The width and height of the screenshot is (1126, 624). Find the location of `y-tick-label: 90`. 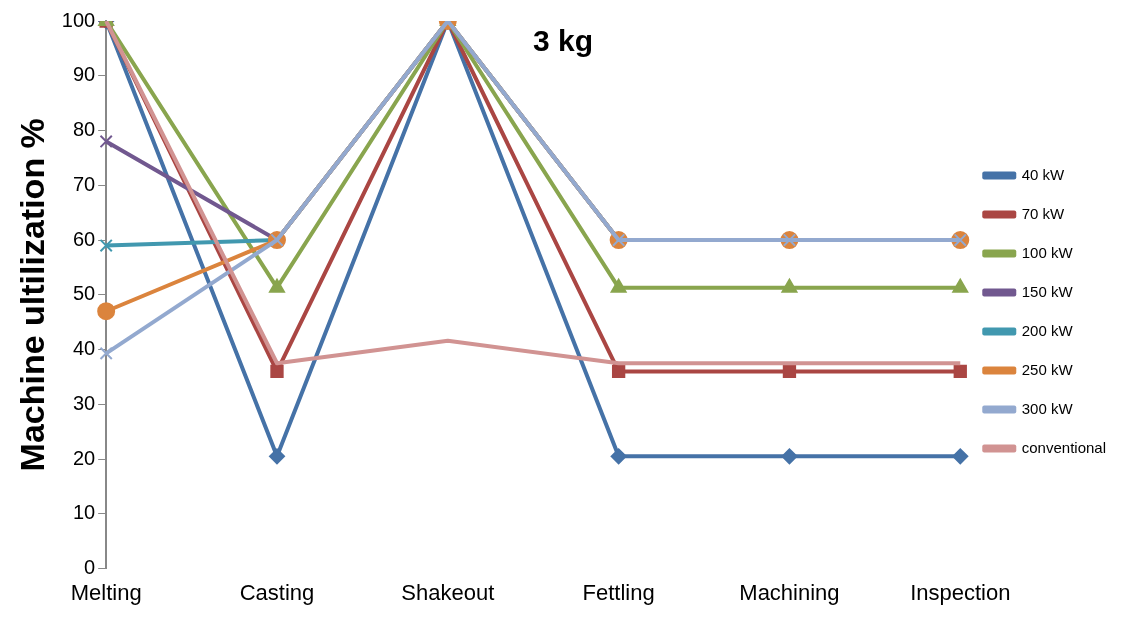

y-tick-label: 90 is located at coordinates (84, 74).